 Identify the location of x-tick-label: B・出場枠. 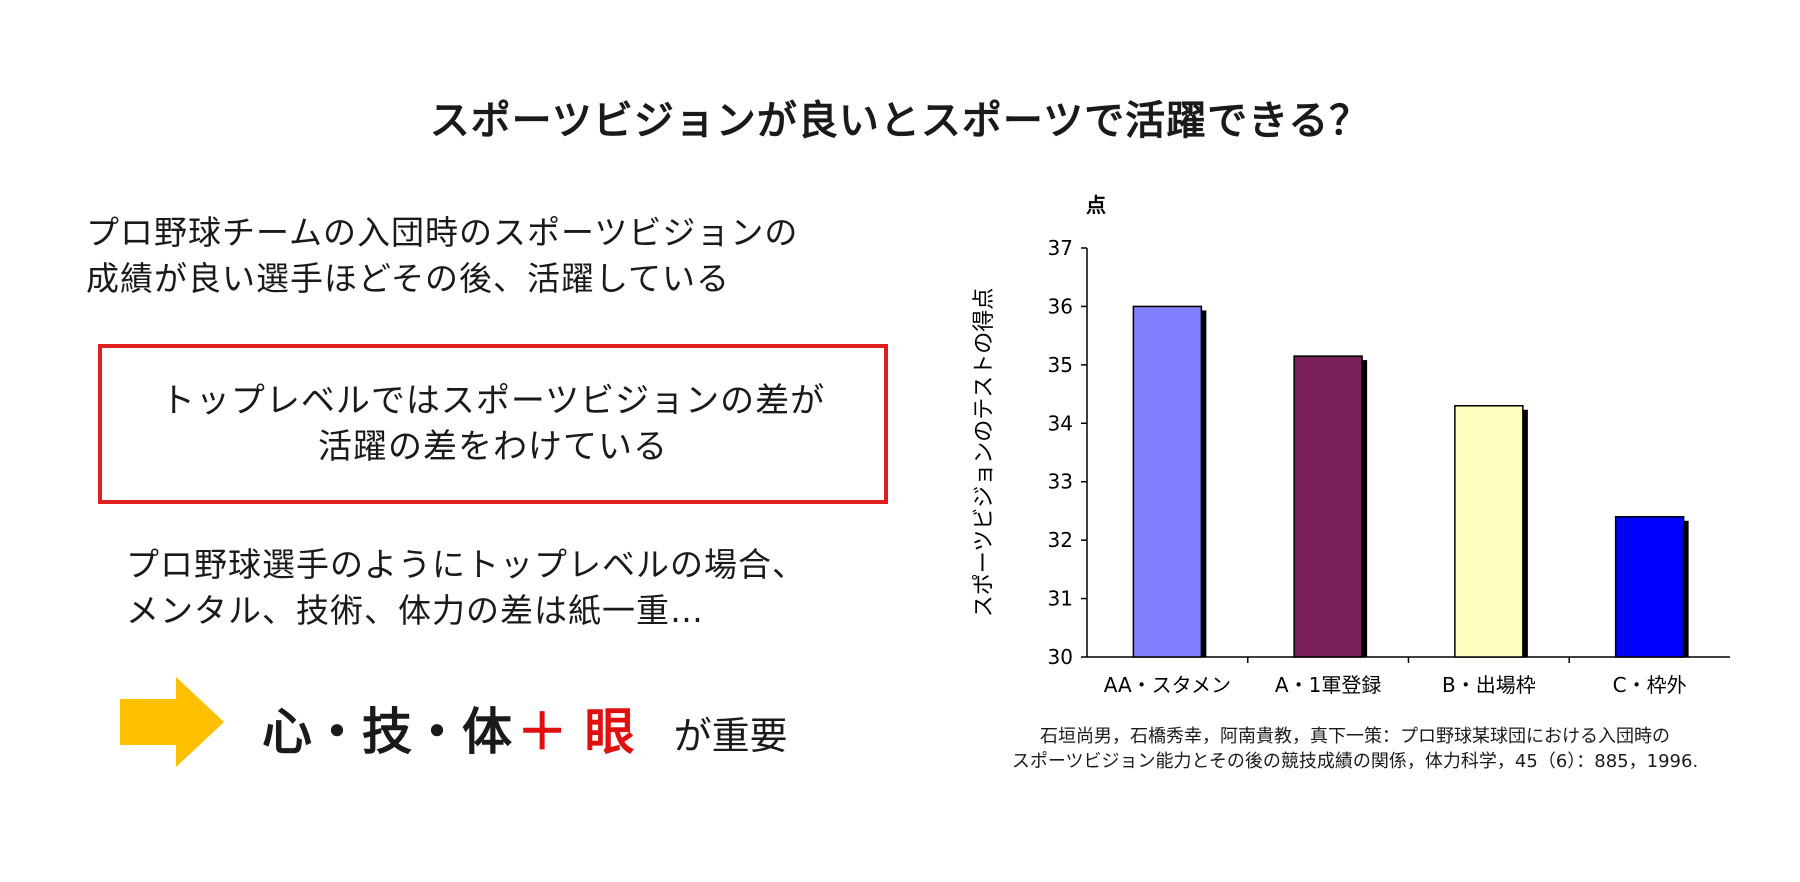
(1489, 685).